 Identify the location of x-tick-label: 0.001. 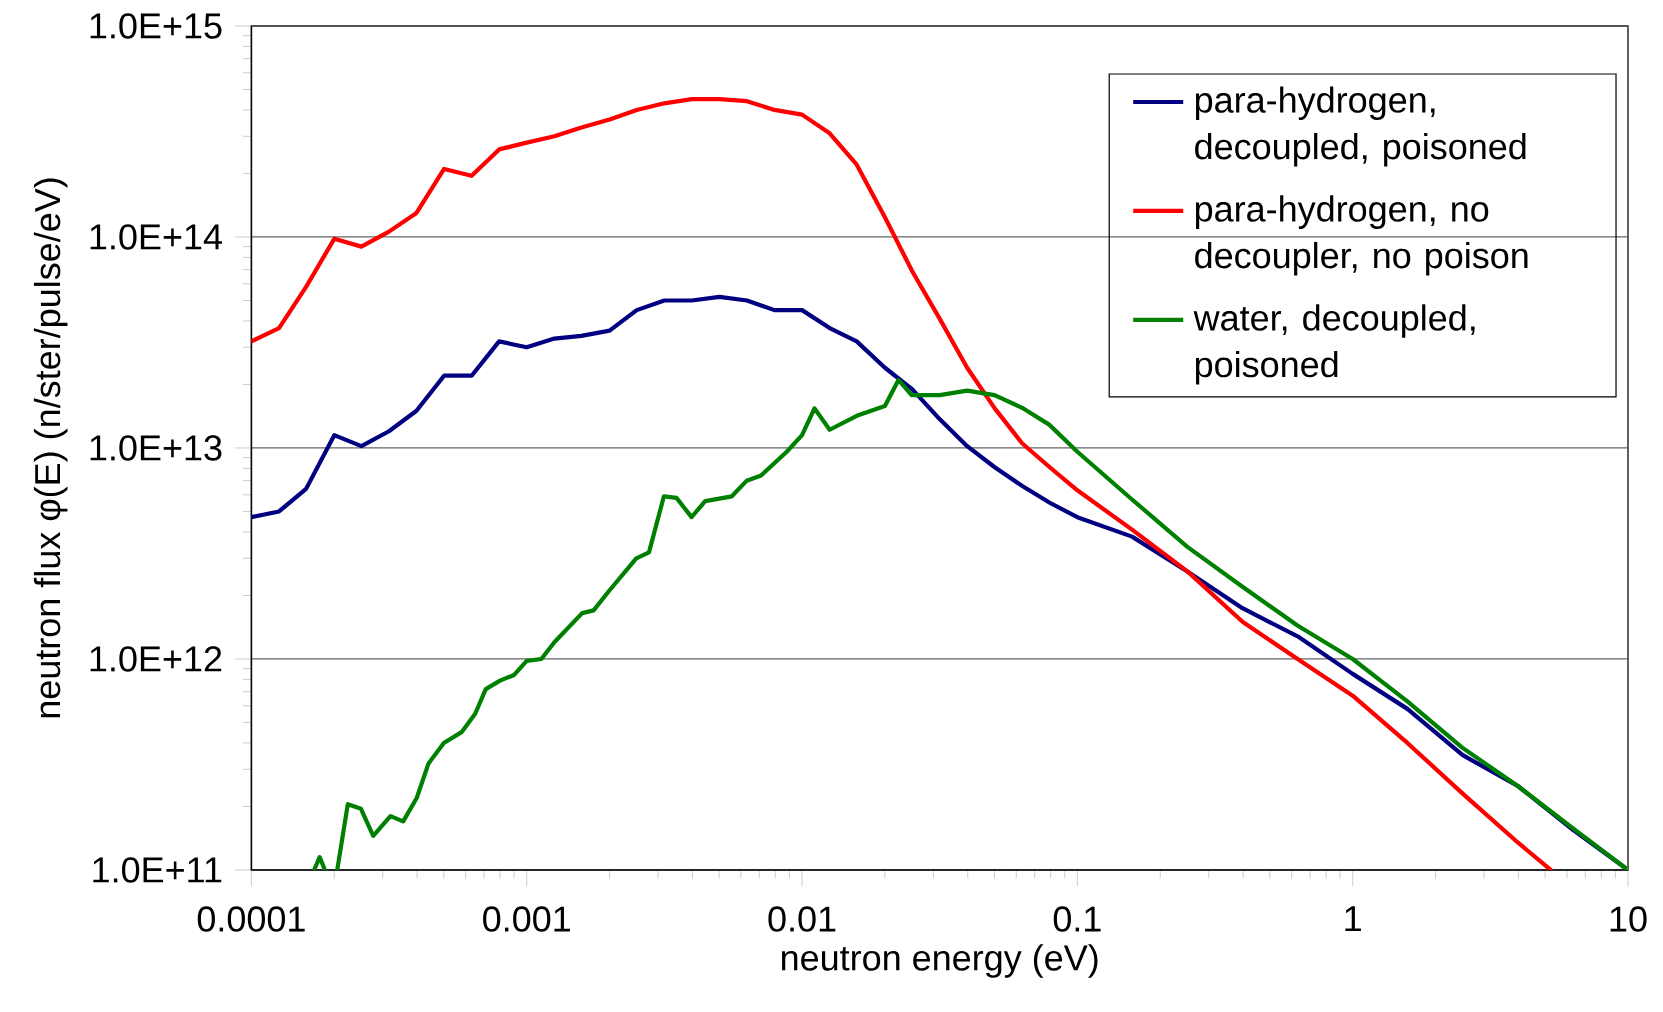
(526, 919).